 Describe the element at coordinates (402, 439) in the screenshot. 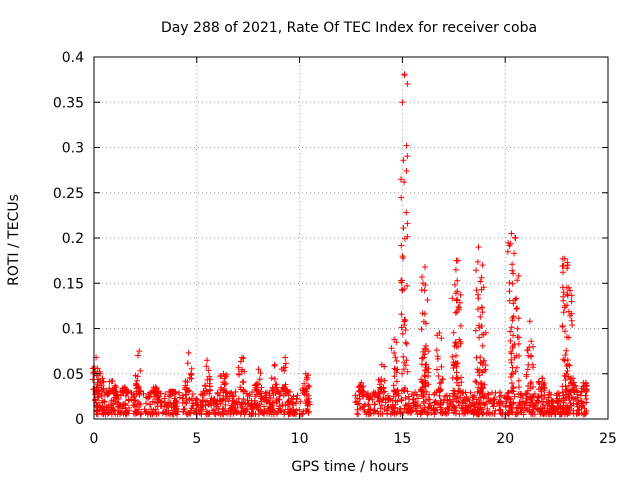

I see `x-tick-label: 15` at that location.